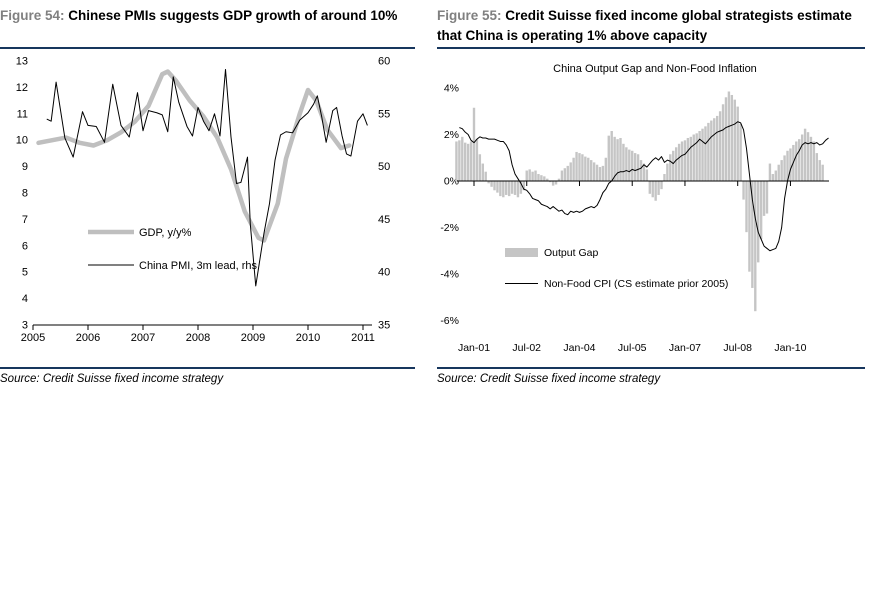  Describe the element at coordinates (202, 327) in the screenshot. I see `x-axis` at that location.